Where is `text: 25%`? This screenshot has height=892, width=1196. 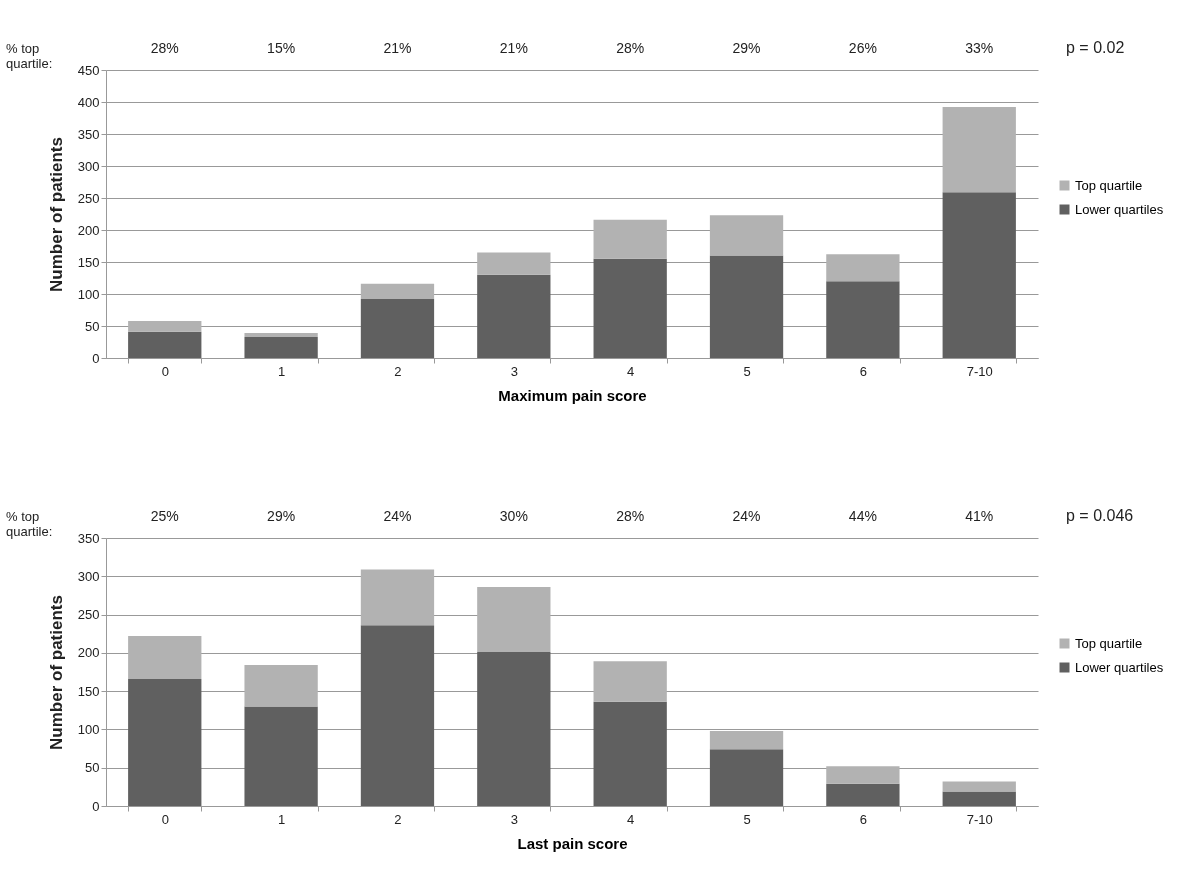
text: 25% is located at coordinates (164, 516).